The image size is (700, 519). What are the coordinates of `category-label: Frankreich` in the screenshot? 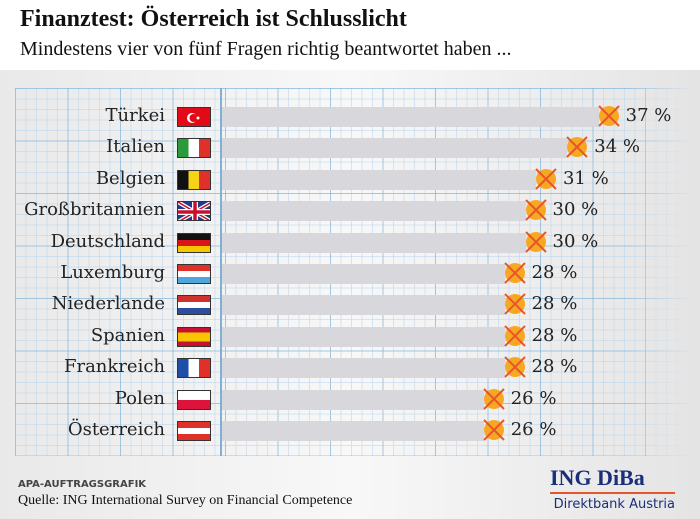 It's located at (114, 367).